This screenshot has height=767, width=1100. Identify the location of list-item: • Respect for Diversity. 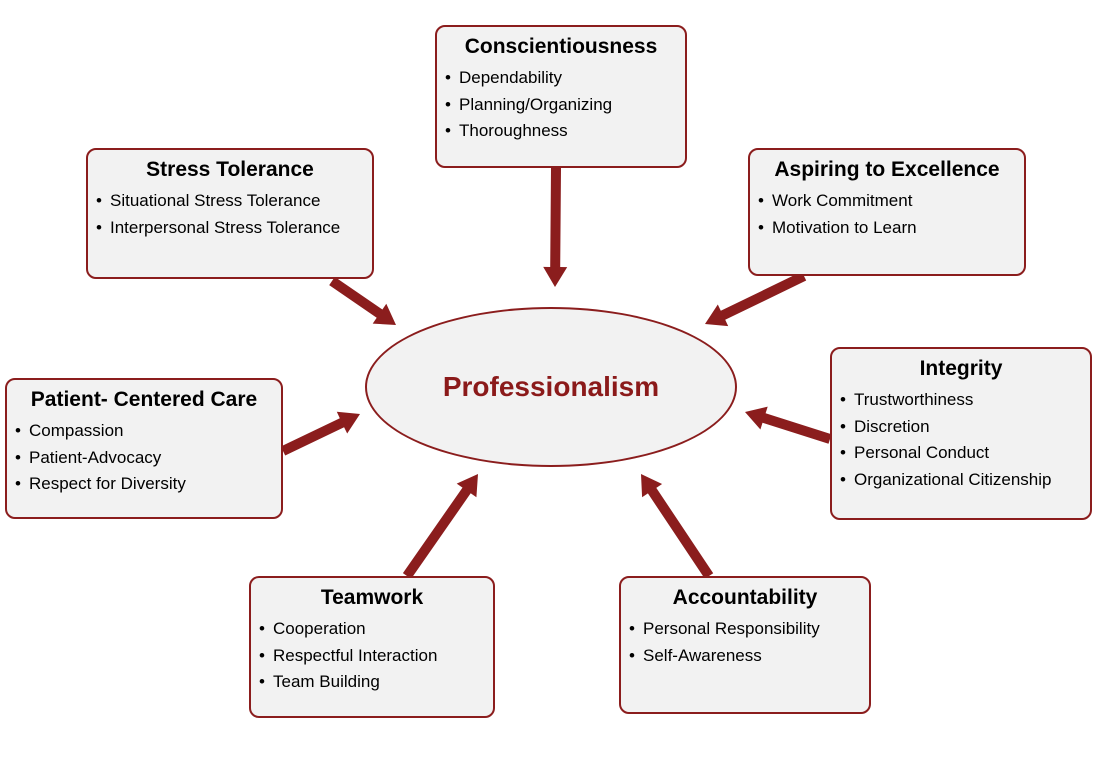
(100, 483).